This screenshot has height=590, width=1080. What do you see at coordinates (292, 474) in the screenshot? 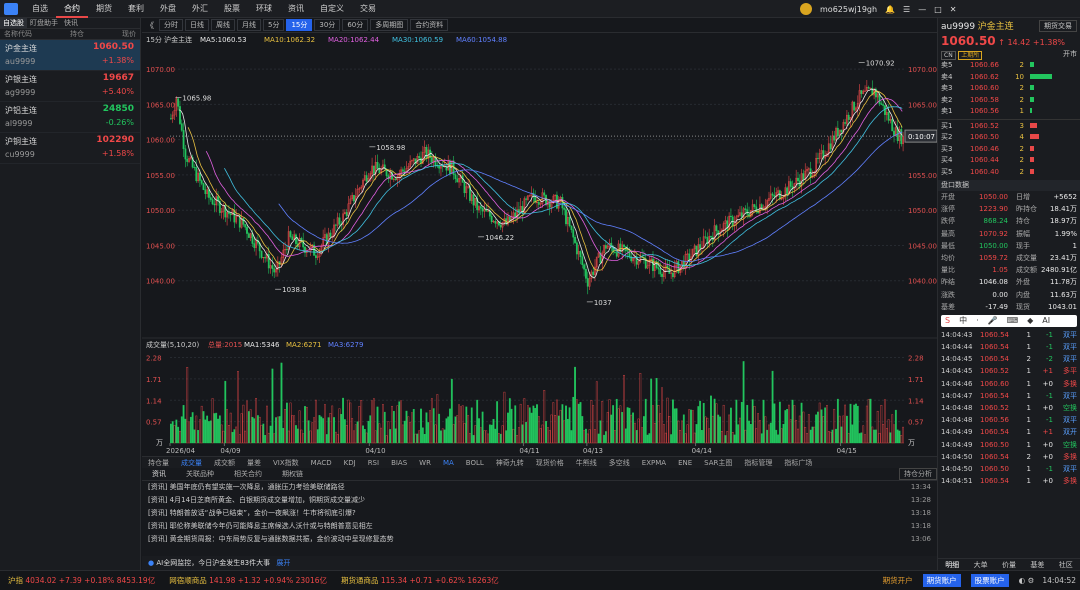
I see `news-tab-3: 期权链` at bounding box center [292, 474].